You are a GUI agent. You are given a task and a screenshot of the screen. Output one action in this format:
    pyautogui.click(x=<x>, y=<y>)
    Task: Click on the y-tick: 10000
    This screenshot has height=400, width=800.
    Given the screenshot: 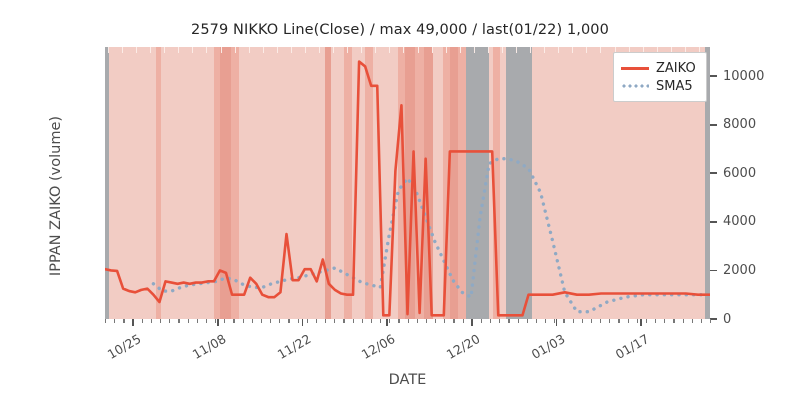 What is the action you would take?
    pyautogui.click(x=737, y=76)
    